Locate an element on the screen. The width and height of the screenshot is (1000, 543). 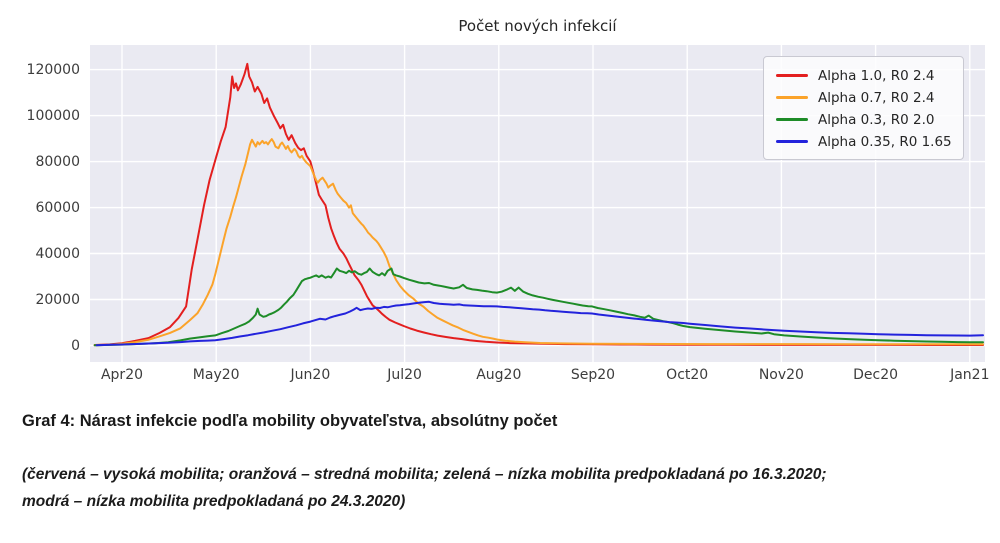
x-tick-label: Jul20 is located at coordinates (404, 375).